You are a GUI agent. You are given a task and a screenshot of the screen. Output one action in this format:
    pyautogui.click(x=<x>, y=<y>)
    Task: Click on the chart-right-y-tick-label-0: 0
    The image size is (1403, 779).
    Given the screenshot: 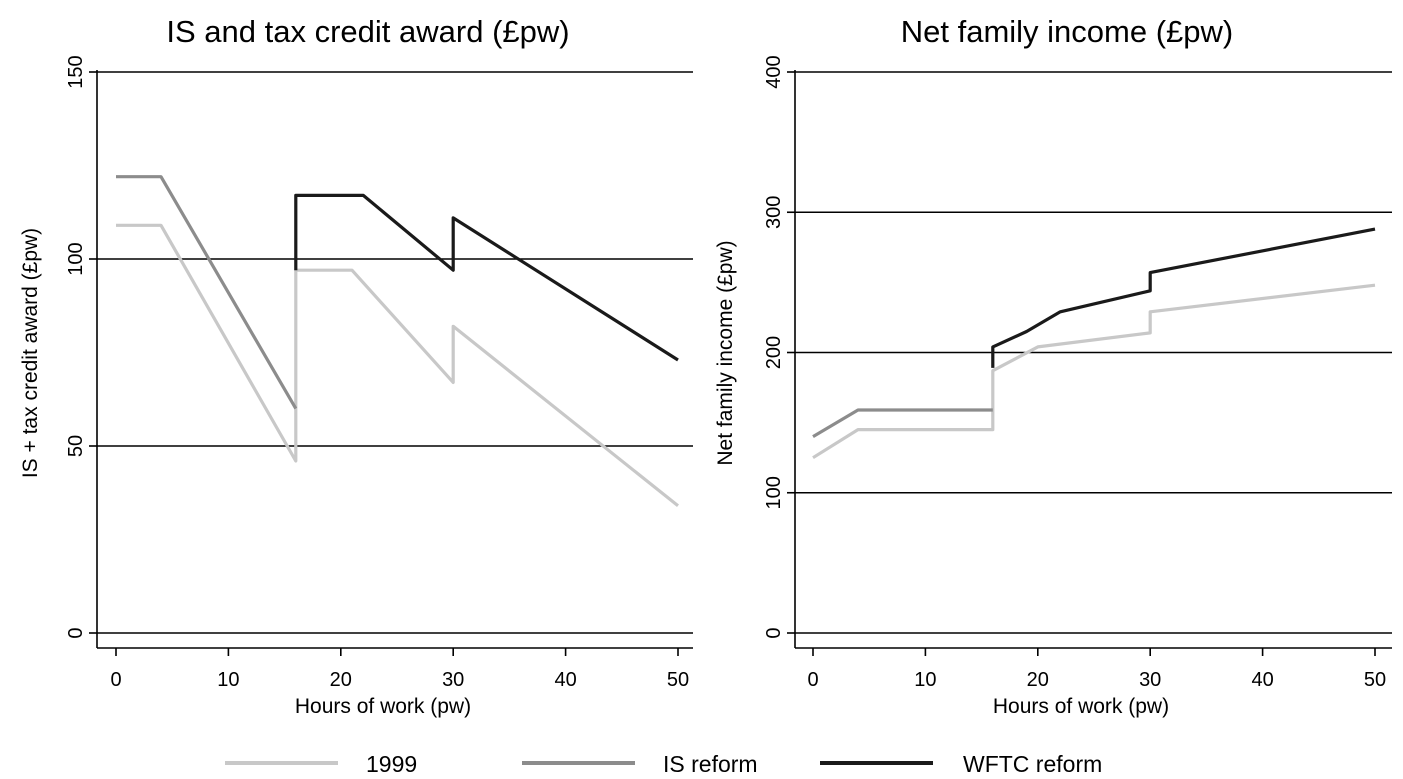 What is the action you would take?
    pyautogui.click(x=774, y=632)
    